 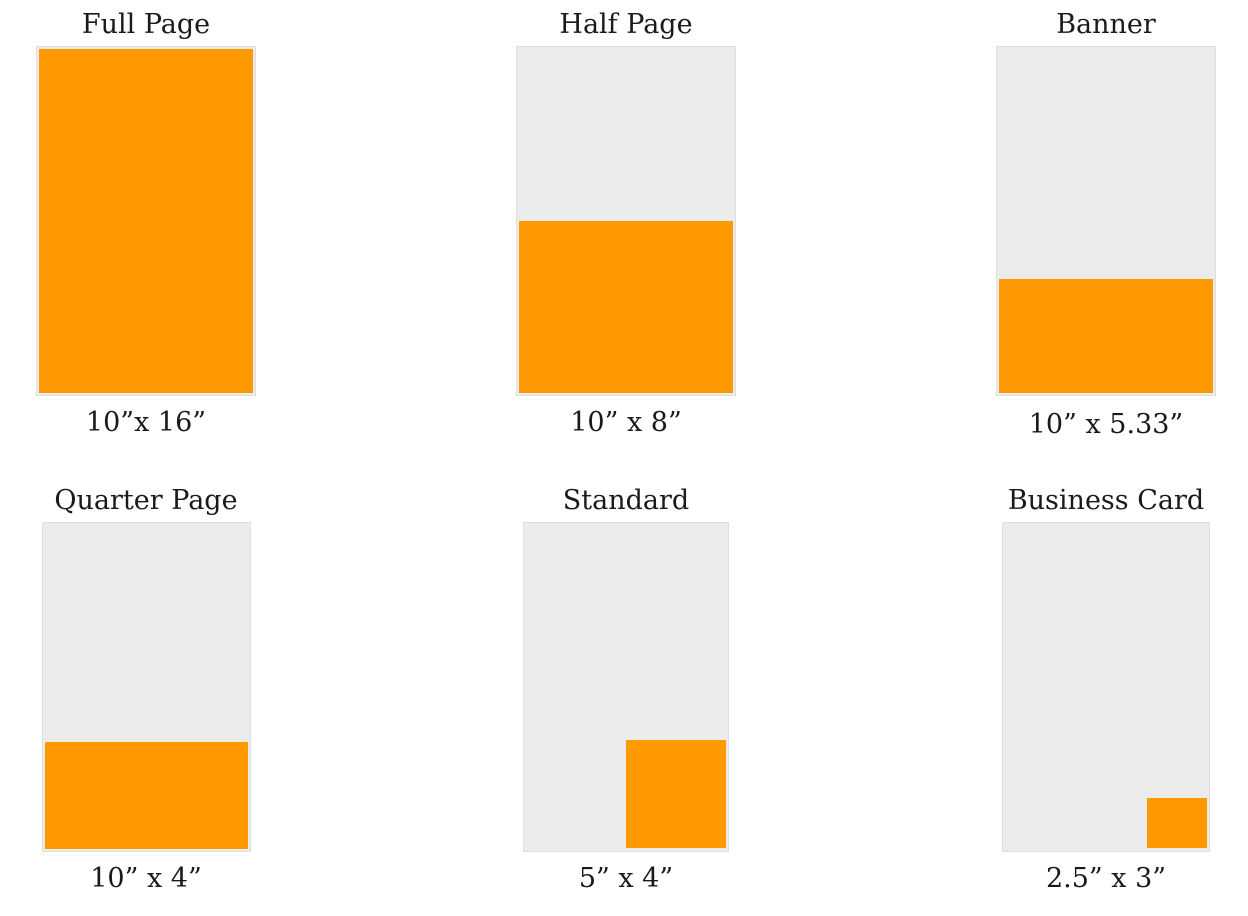 I want to click on ad-dimensions: 10” x 8”, so click(x=626, y=422).